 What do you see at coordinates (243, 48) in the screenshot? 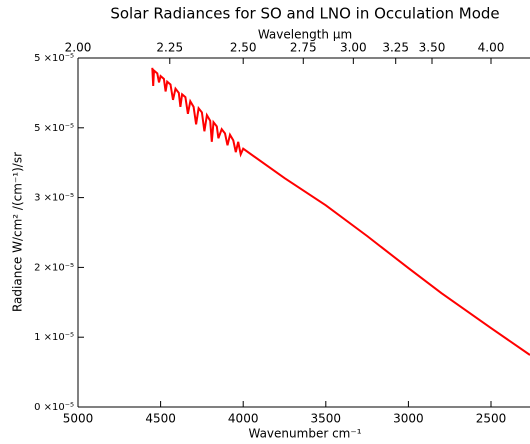
I see `x2-tick-label: 2.50` at bounding box center [243, 48].